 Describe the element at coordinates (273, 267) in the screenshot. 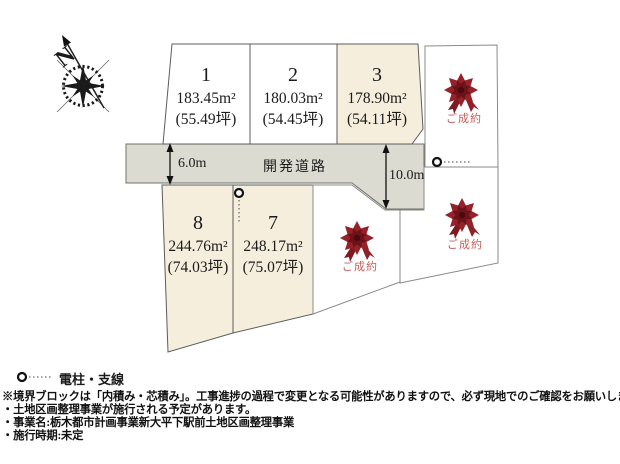

I see `plot-area-tsubo: (75.07坪)` at that location.